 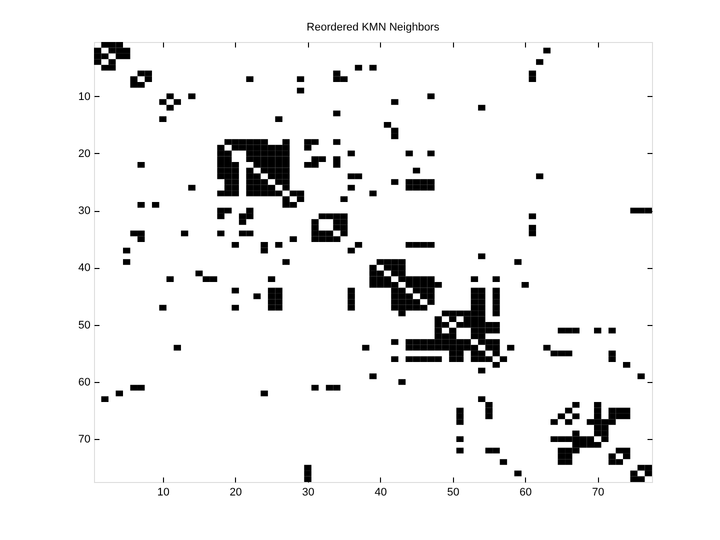 What do you see at coordinates (308, 492) in the screenshot?
I see `x-tick-label: 30` at bounding box center [308, 492].